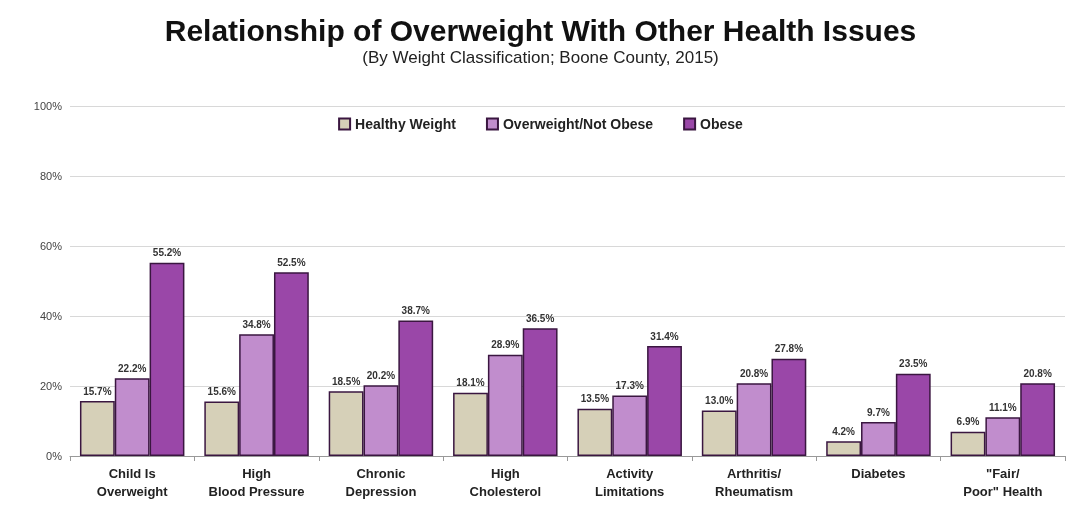  Describe the element at coordinates (664, 336) in the screenshot. I see `data-label: 31.4%` at that location.